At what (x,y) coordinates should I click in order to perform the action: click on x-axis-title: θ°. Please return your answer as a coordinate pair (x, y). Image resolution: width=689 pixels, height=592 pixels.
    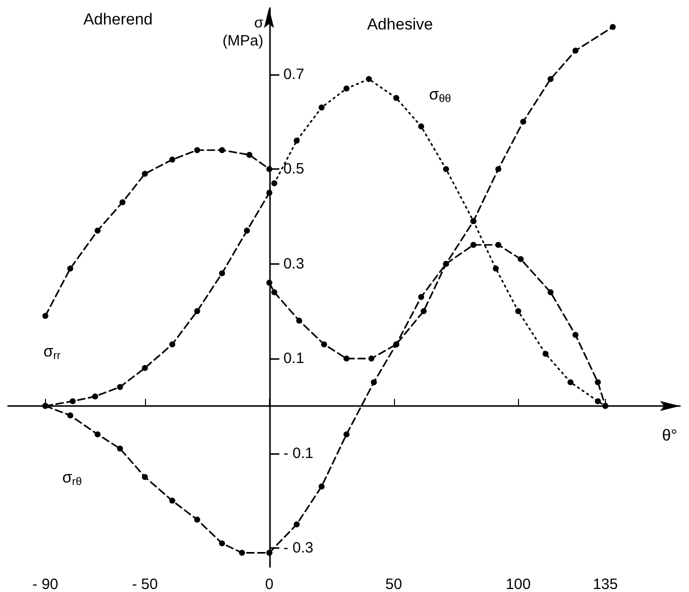
    Looking at the image, I should click on (670, 435).